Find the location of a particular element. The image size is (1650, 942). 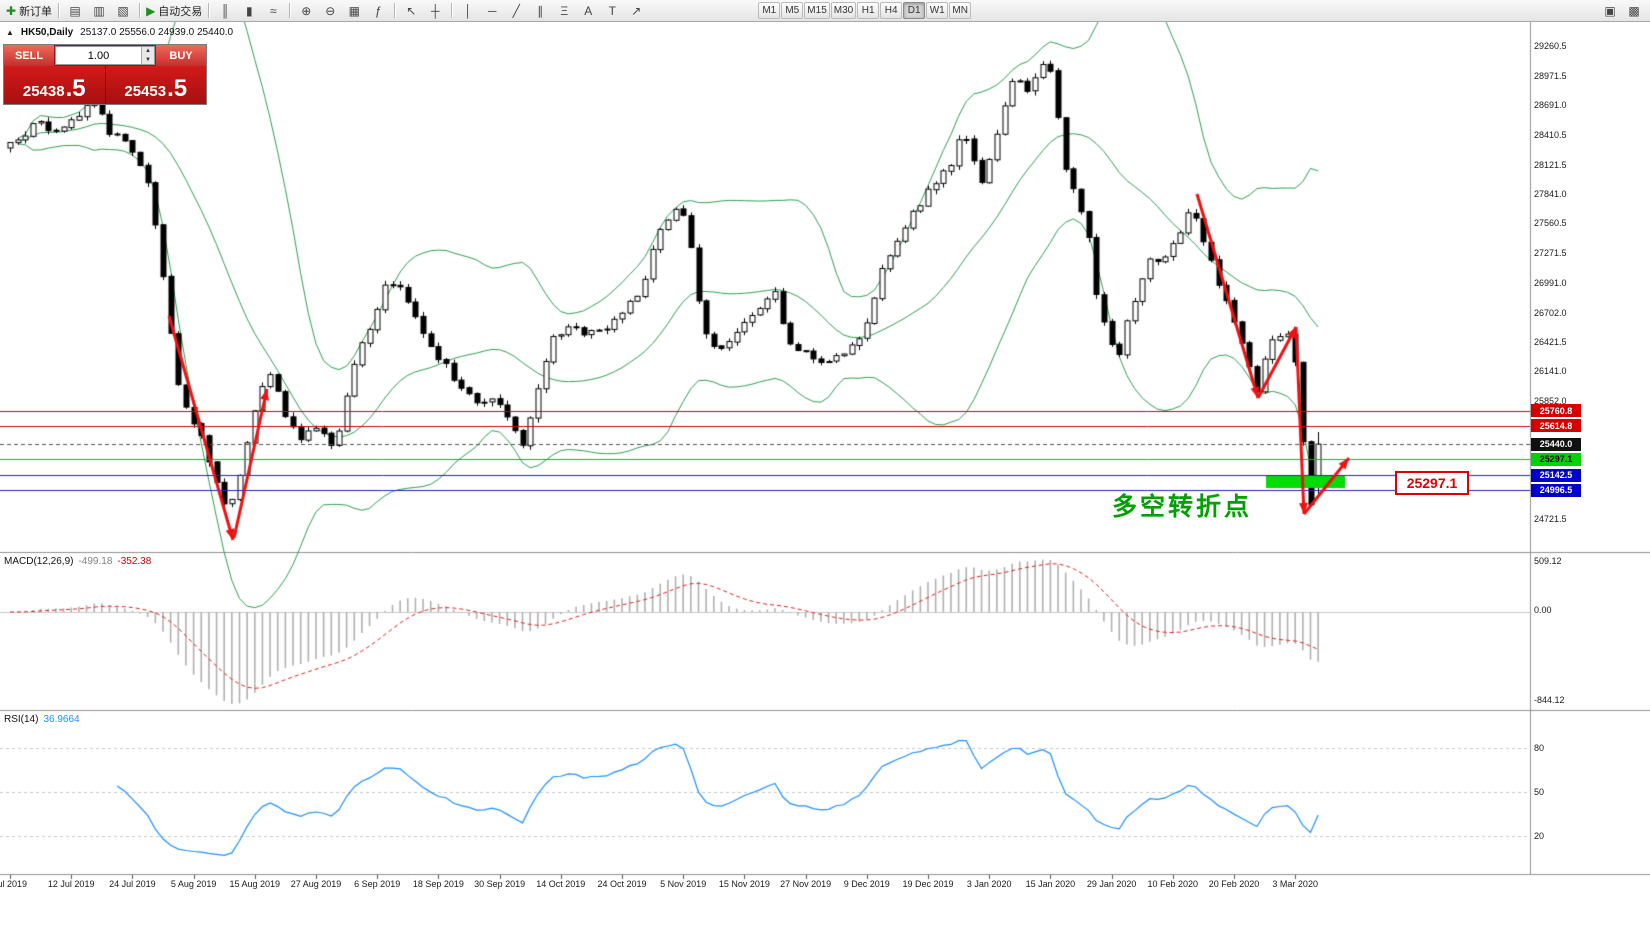

crosshair-icon: ┼ is located at coordinates (435, 11).